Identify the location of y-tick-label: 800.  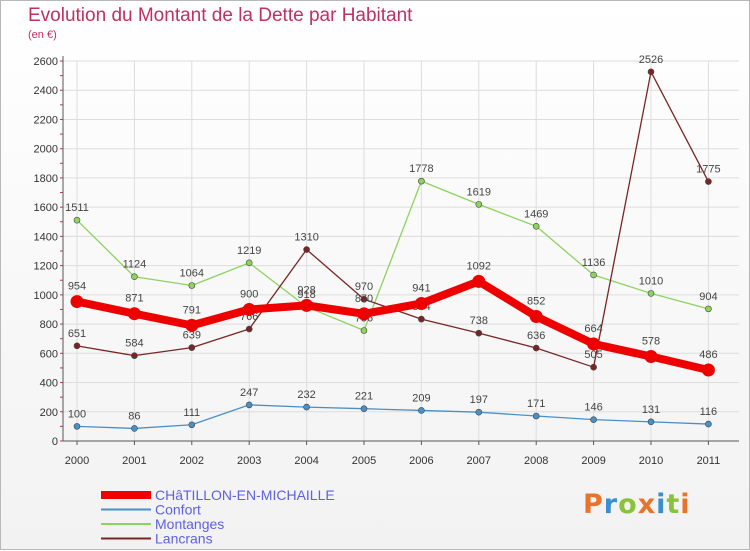
(49, 325).